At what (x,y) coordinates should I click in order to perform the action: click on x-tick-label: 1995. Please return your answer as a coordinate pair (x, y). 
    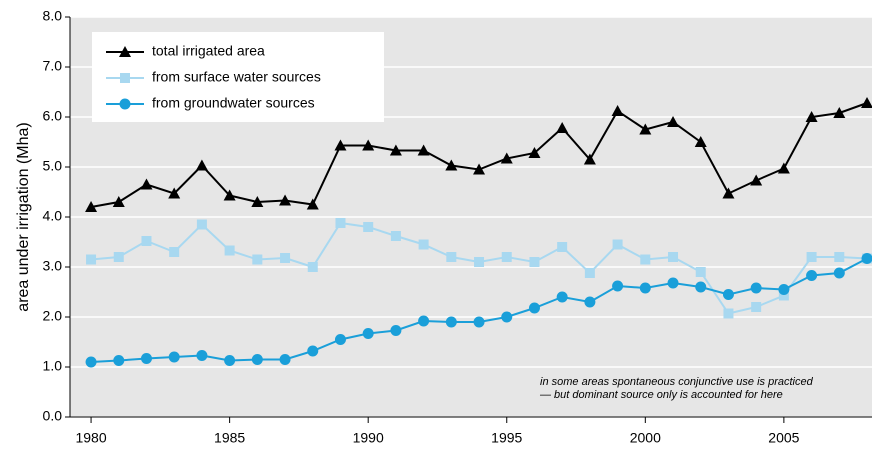
    Looking at the image, I should click on (506, 438).